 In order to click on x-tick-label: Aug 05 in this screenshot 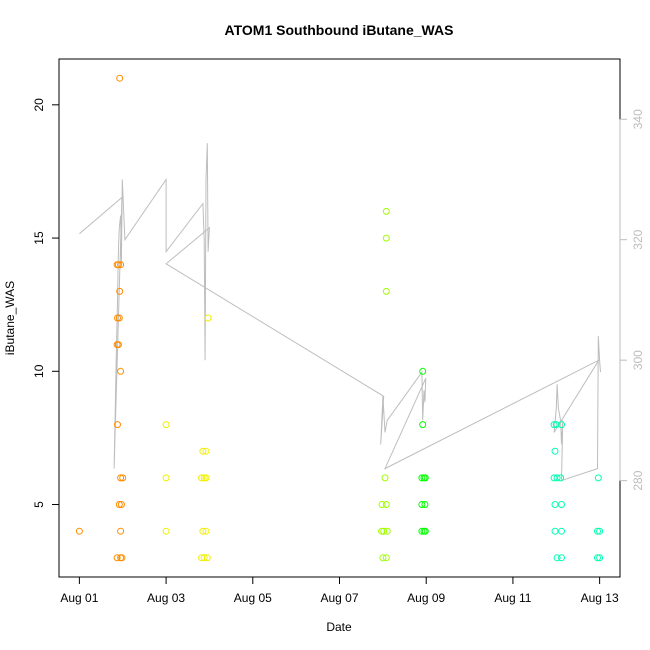, I will do `click(253, 598)`.